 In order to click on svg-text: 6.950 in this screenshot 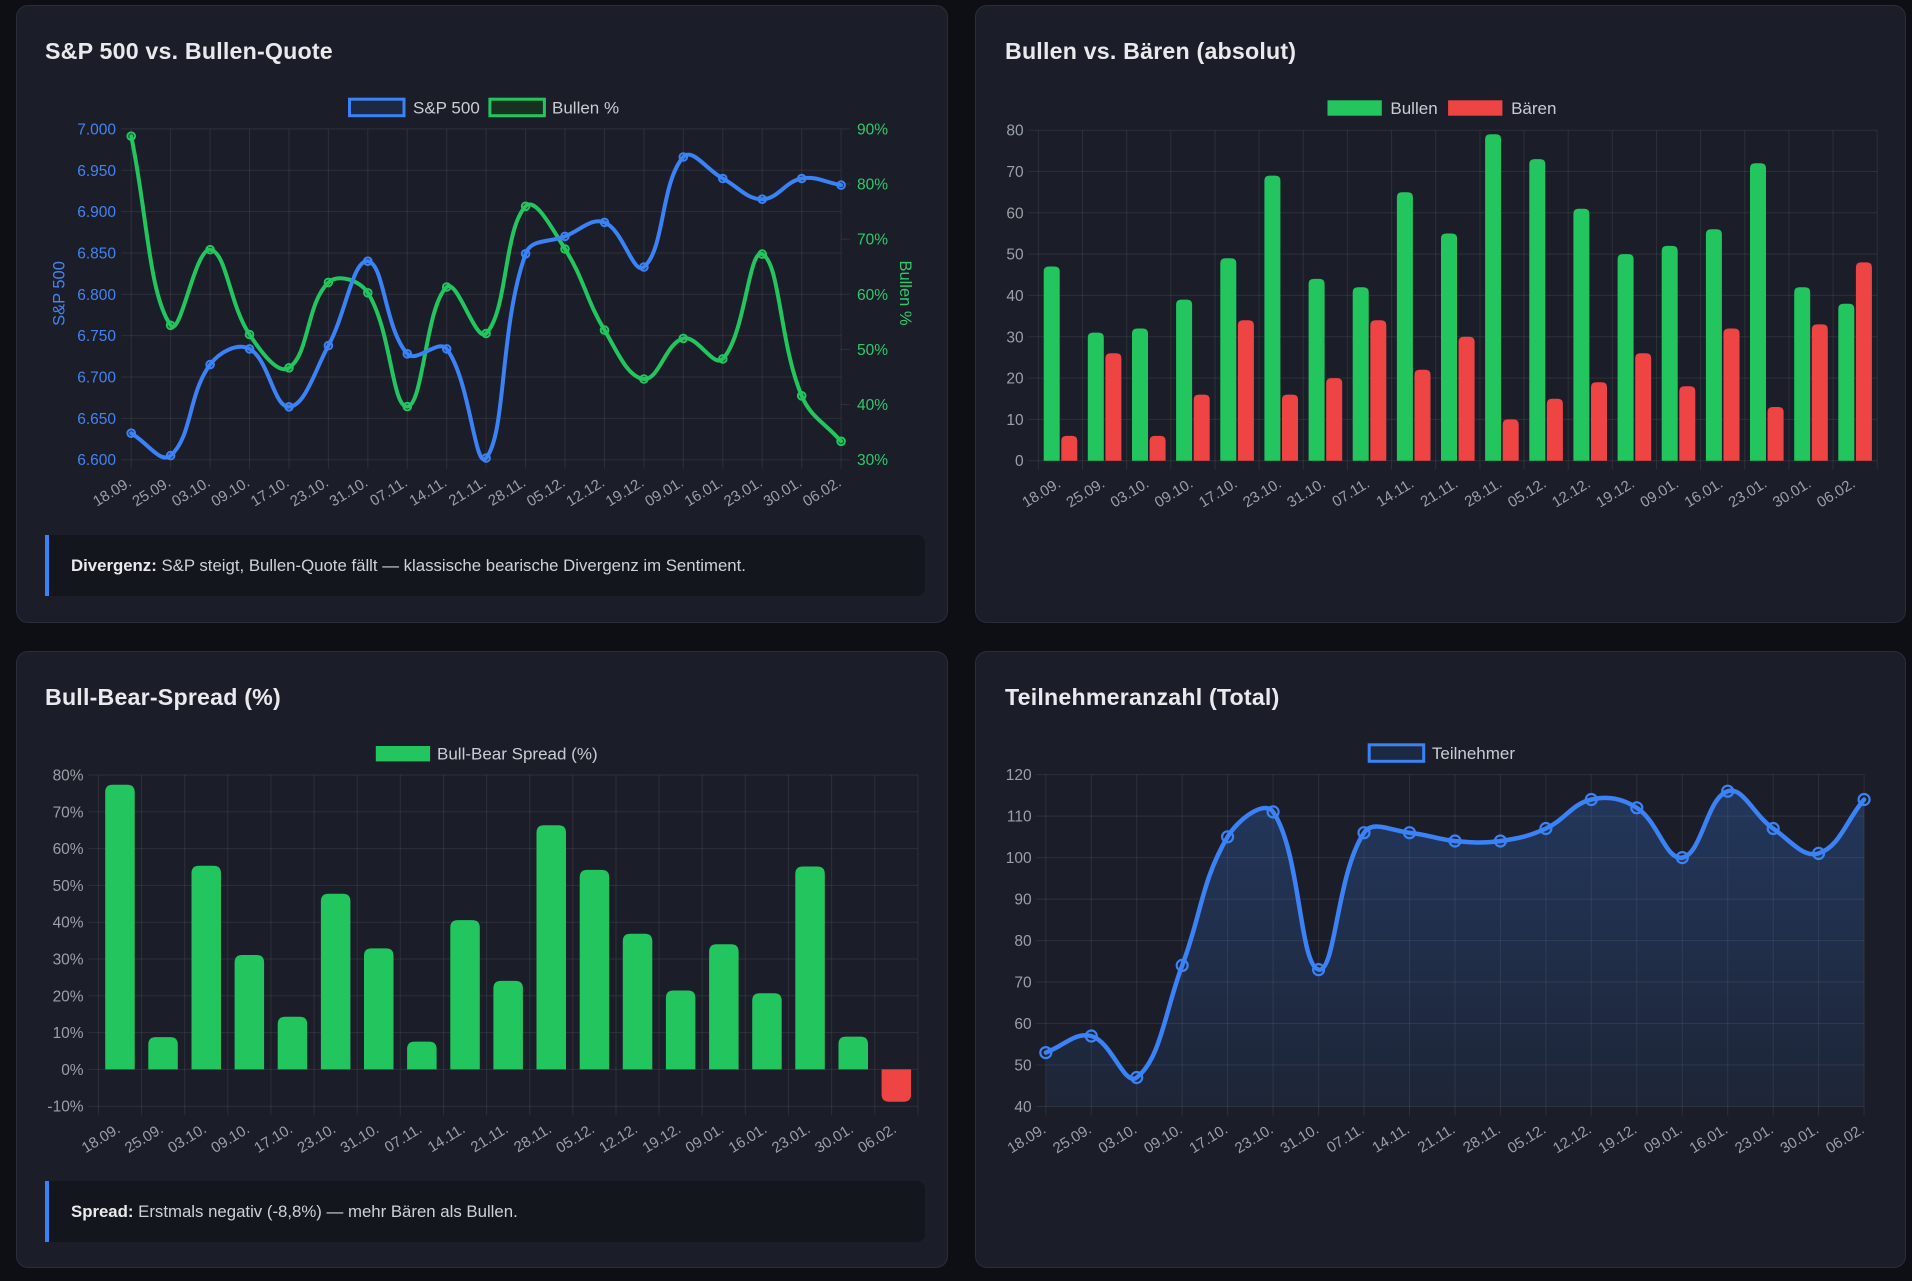, I will do `click(96, 171)`.